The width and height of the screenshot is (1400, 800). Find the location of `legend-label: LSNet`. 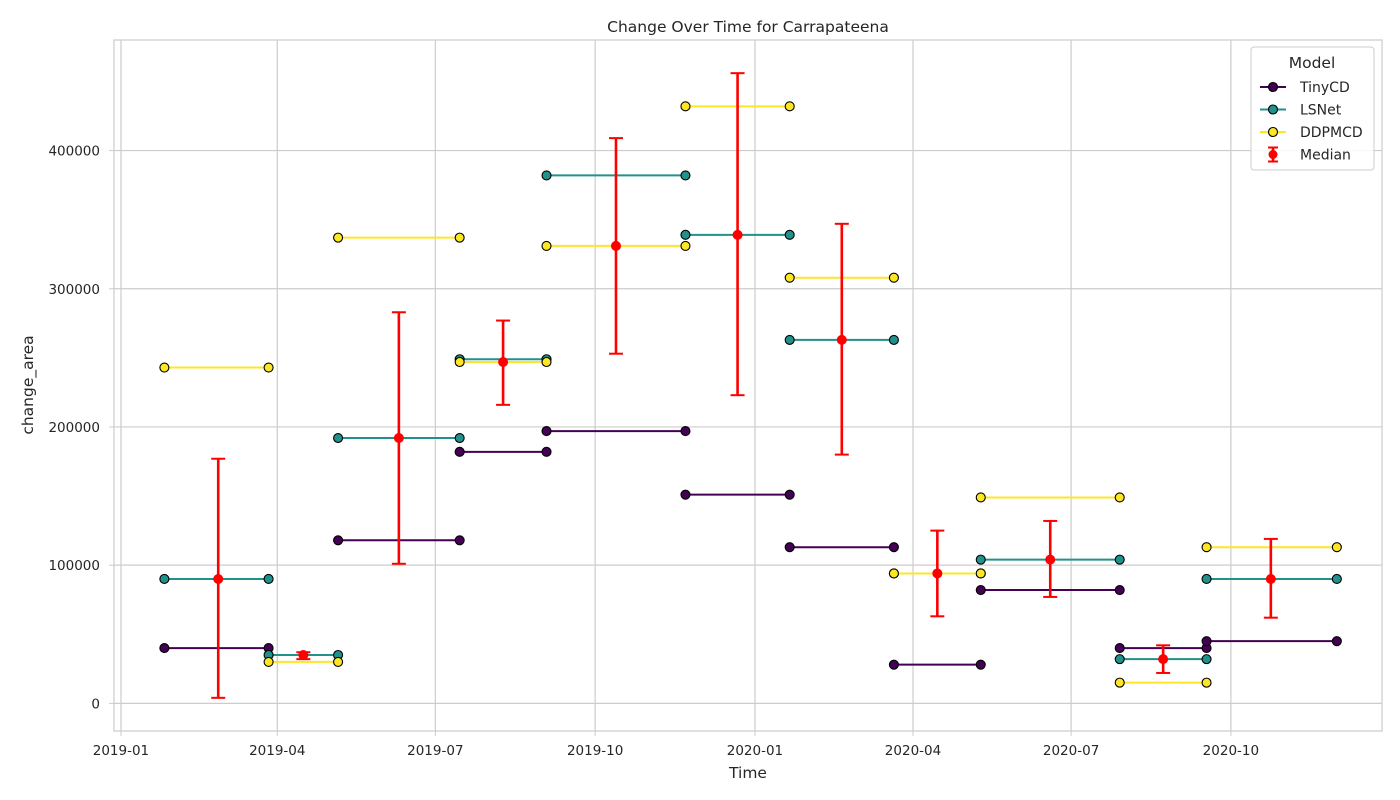

legend-label: LSNet is located at coordinates (1321, 111).